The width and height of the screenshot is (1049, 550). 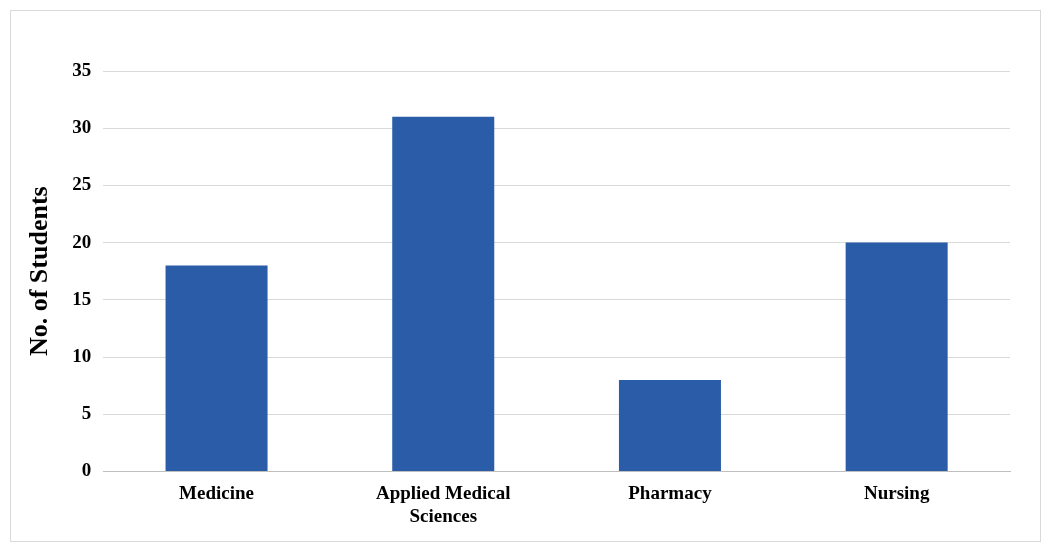 What do you see at coordinates (670, 492) in the screenshot?
I see `category-label: Pharmacy` at bounding box center [670, 492].